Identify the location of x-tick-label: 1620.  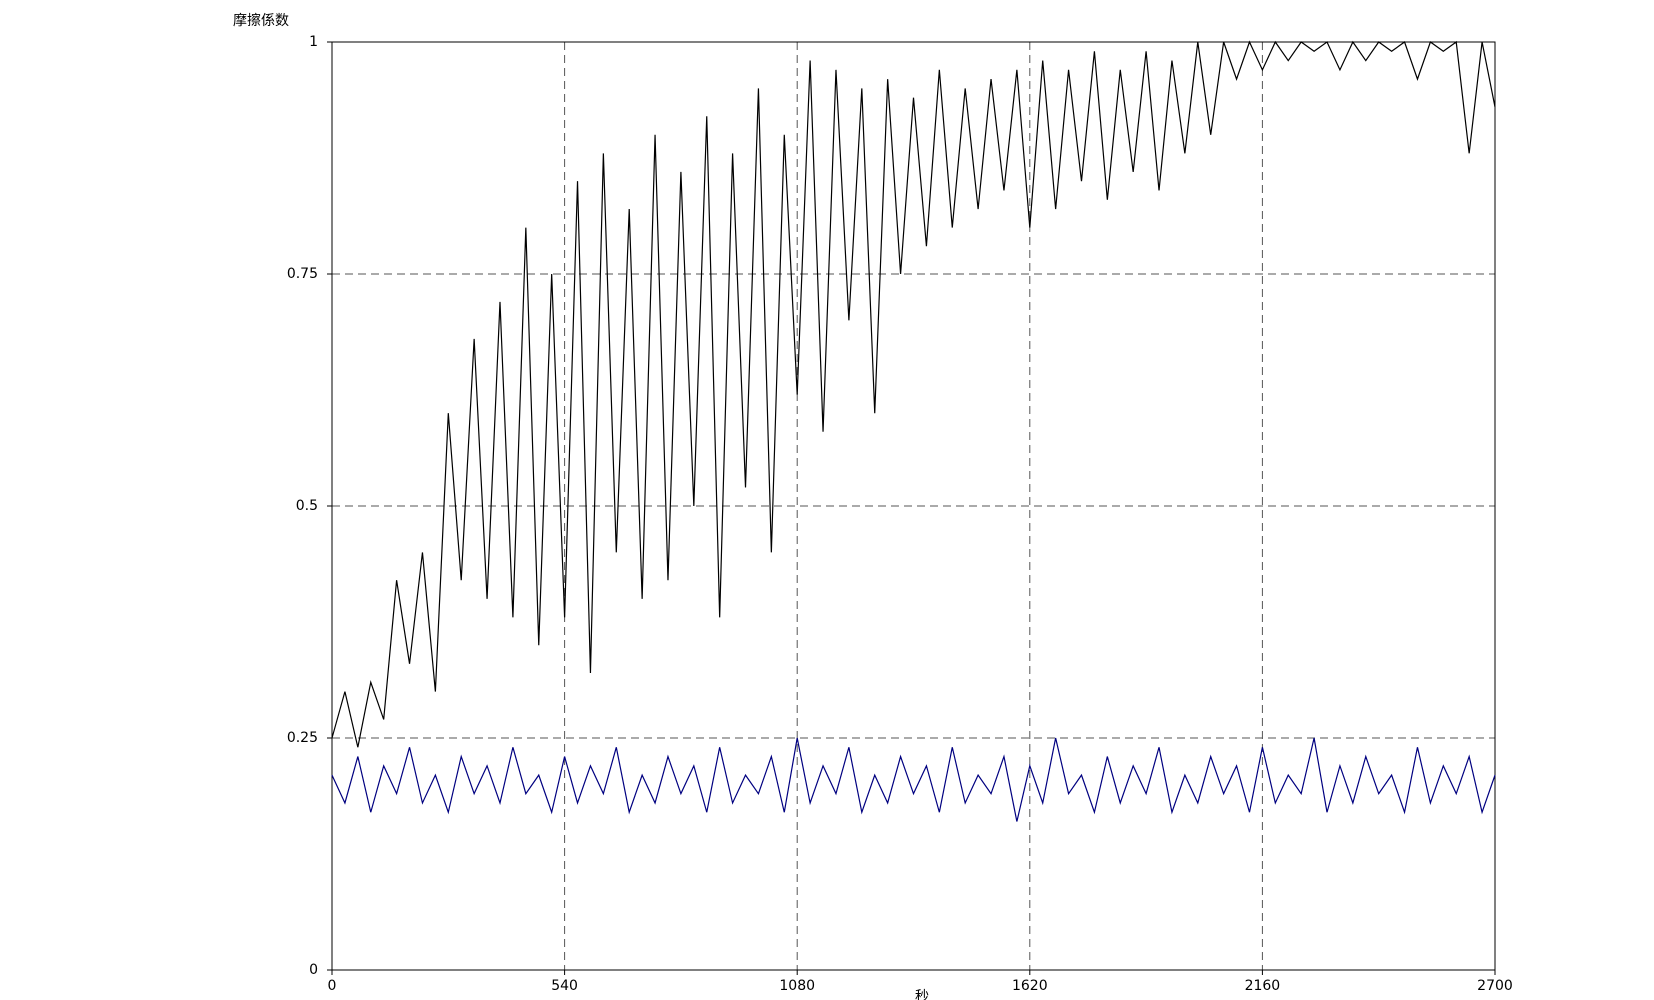
(1030, 986).